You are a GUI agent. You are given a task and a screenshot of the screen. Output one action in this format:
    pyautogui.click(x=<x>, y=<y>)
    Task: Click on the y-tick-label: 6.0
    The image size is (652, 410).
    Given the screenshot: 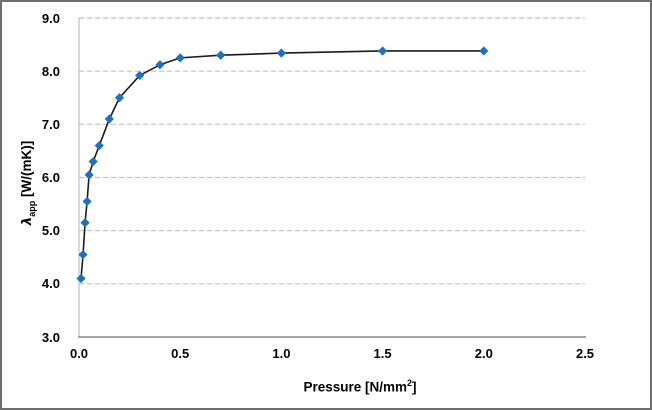 What is the action you would take?
    pyautogui.click(x=50, y=177)
    